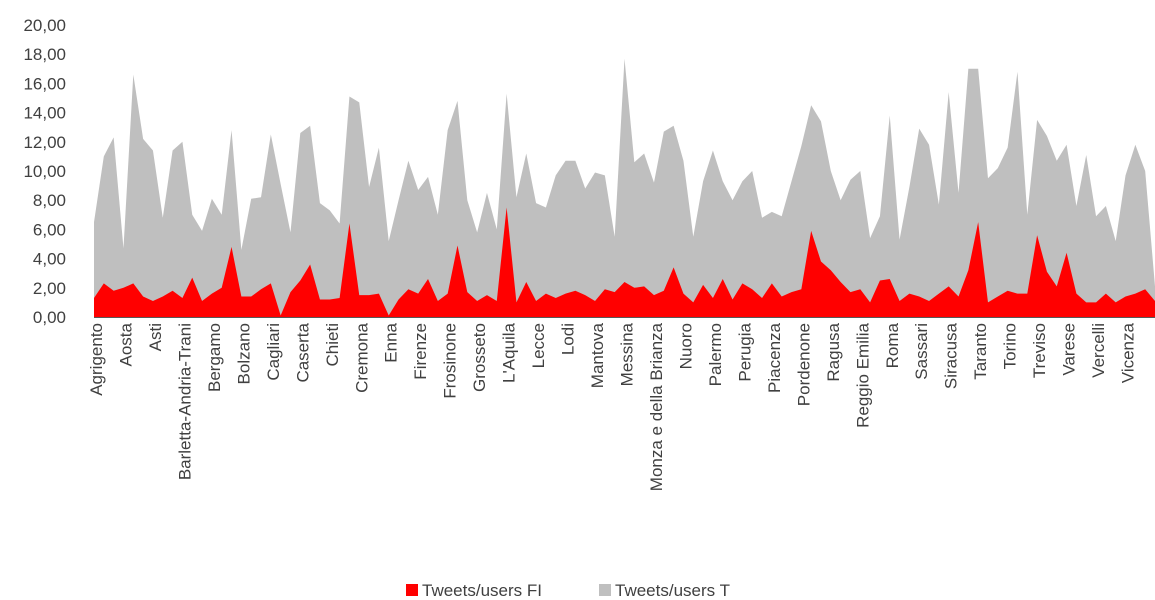 The height and width of the screenshot is (600, 1155). I want to click on y-tick-label: 14,00, so click(44, 113).